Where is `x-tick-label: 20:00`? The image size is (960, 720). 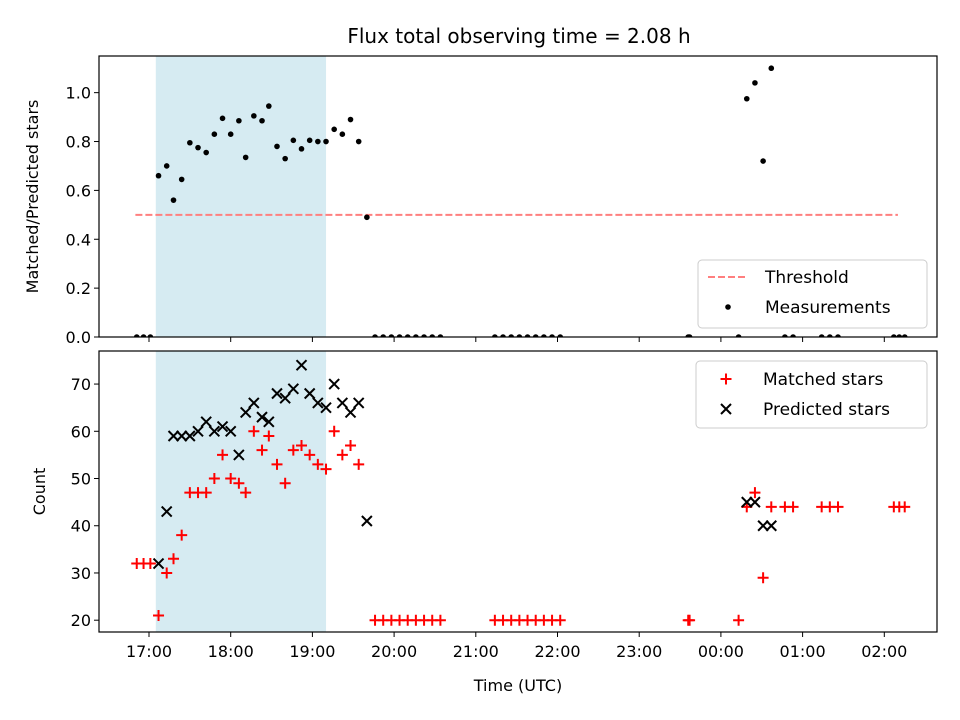
x-tick-label: 20:00 is located at coordinates (394, 651).